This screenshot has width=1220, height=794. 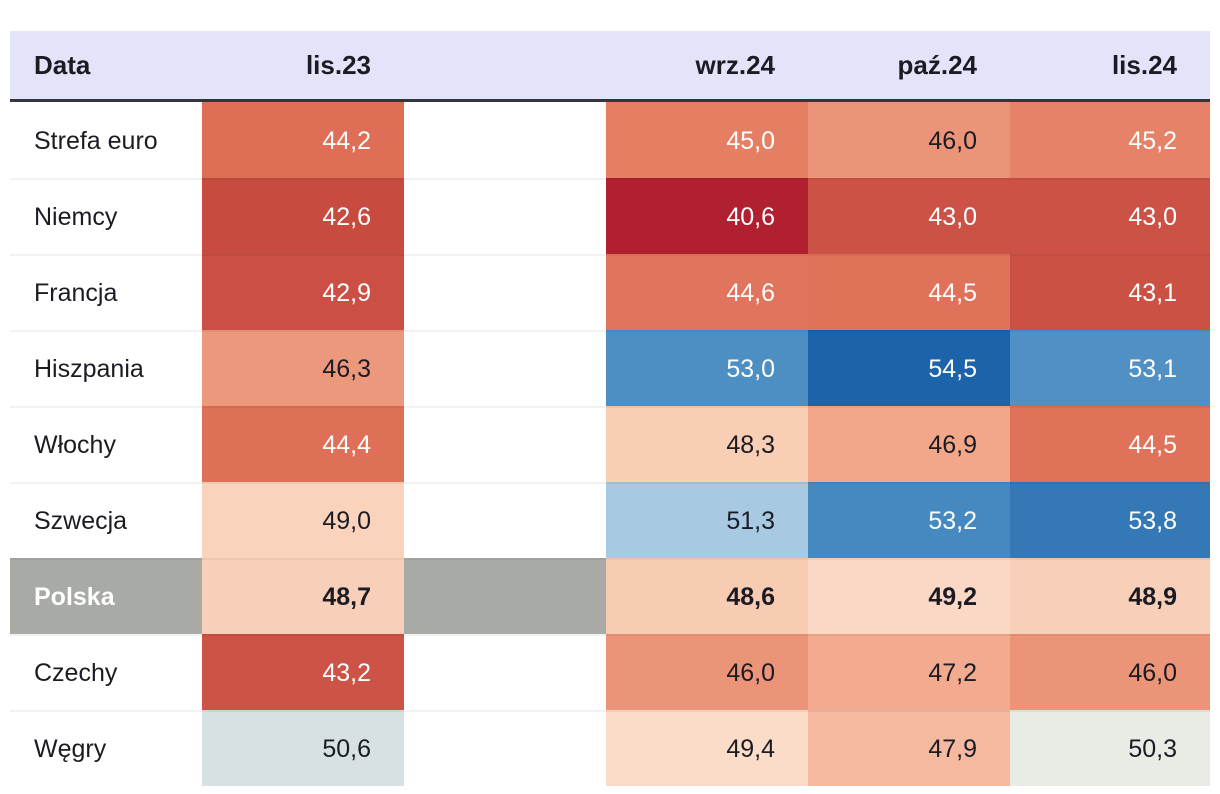 I want to click on table-row: Hiszpania 46,3 53,0 54,5 53,1, so click(x=610, y=368).